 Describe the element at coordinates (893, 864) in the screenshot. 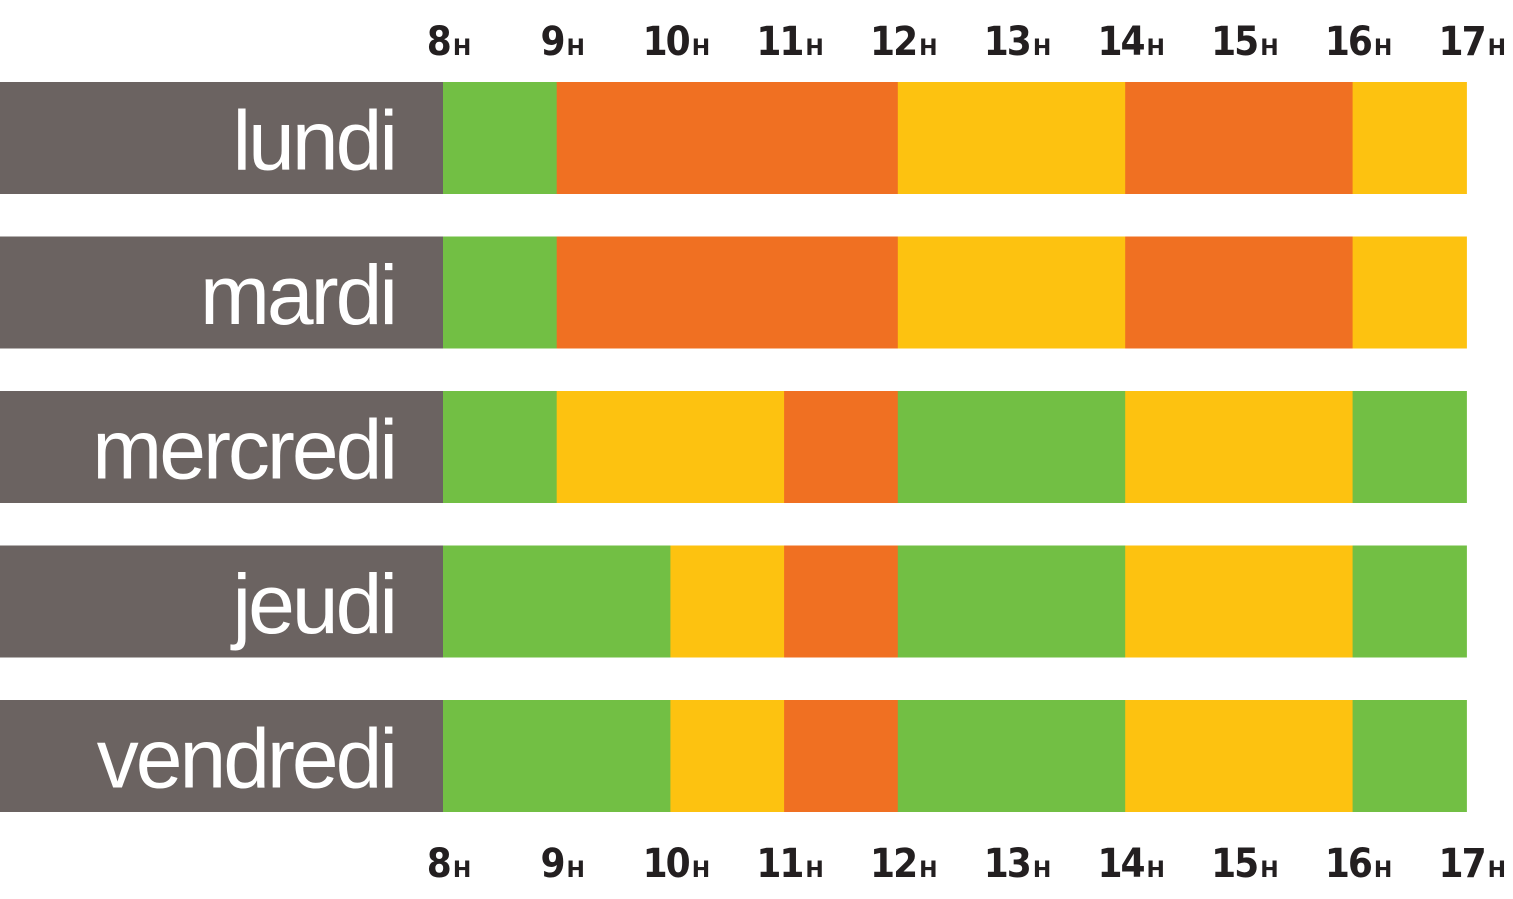

I see `hour-number: 12` at that location.